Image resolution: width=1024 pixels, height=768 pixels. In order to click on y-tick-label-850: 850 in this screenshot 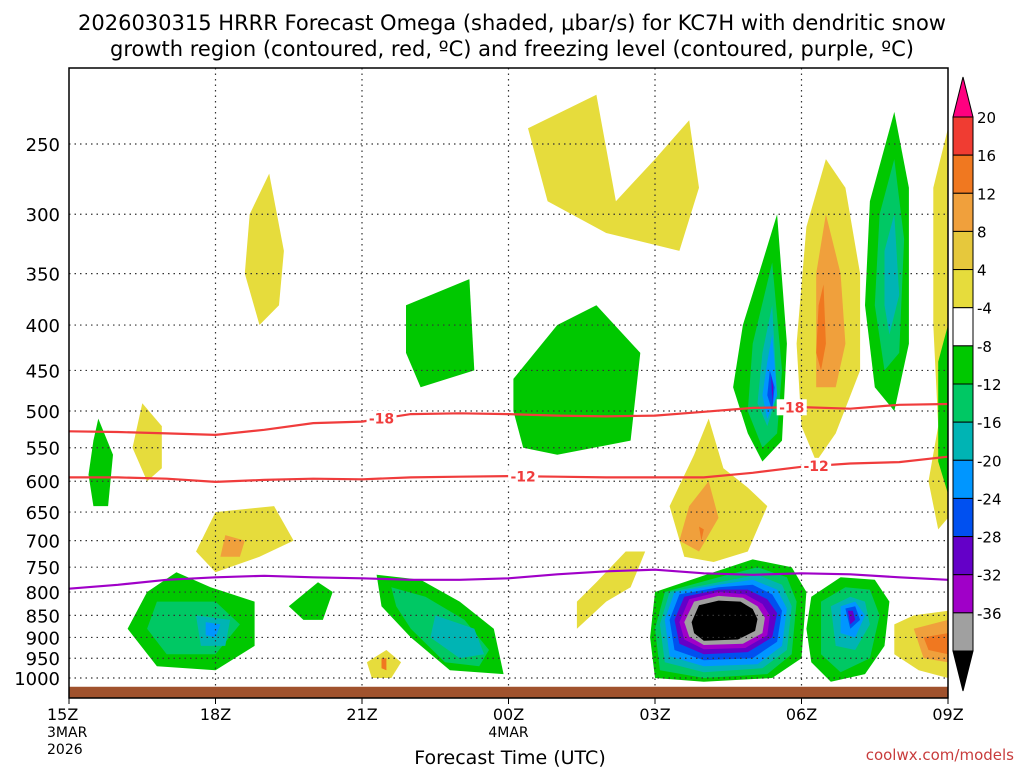, I will do `click(43, 616)`.